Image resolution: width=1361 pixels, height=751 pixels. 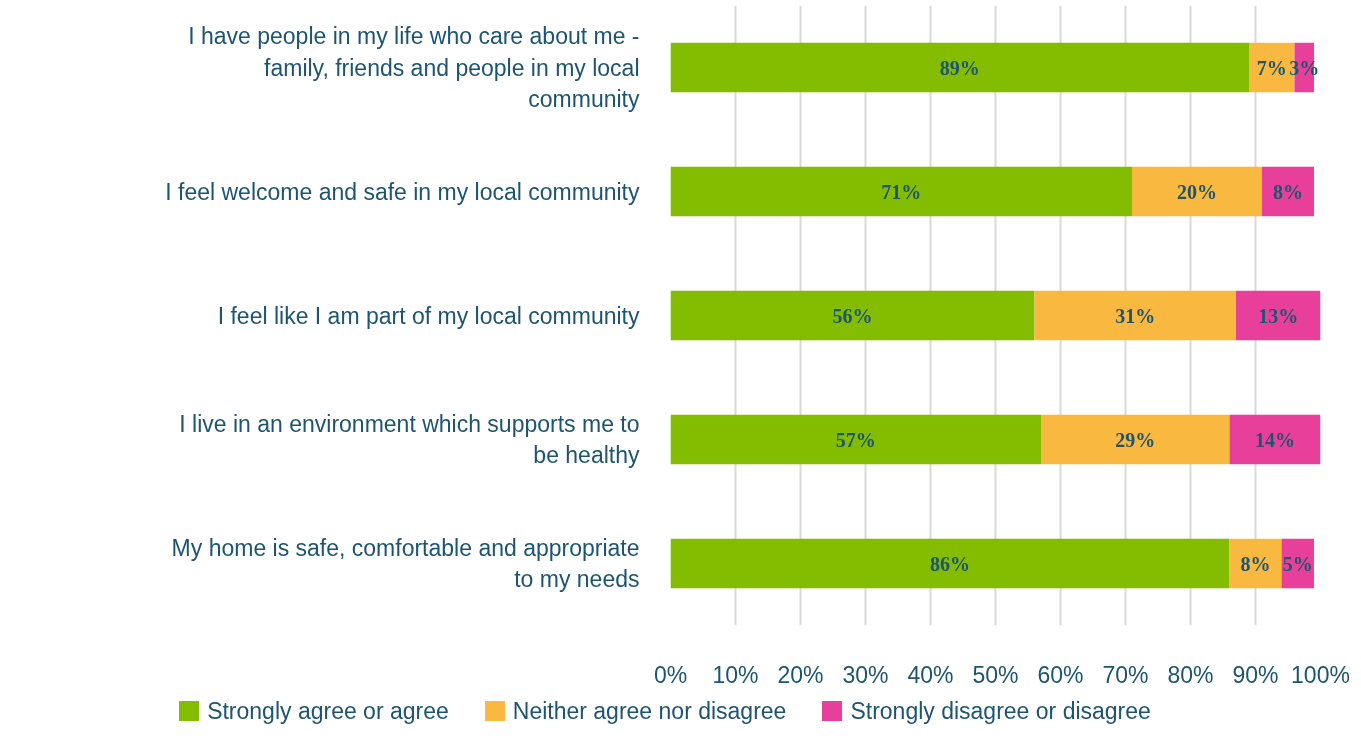 I want to click on data-label: 31%, so click(x=1135, y=315).